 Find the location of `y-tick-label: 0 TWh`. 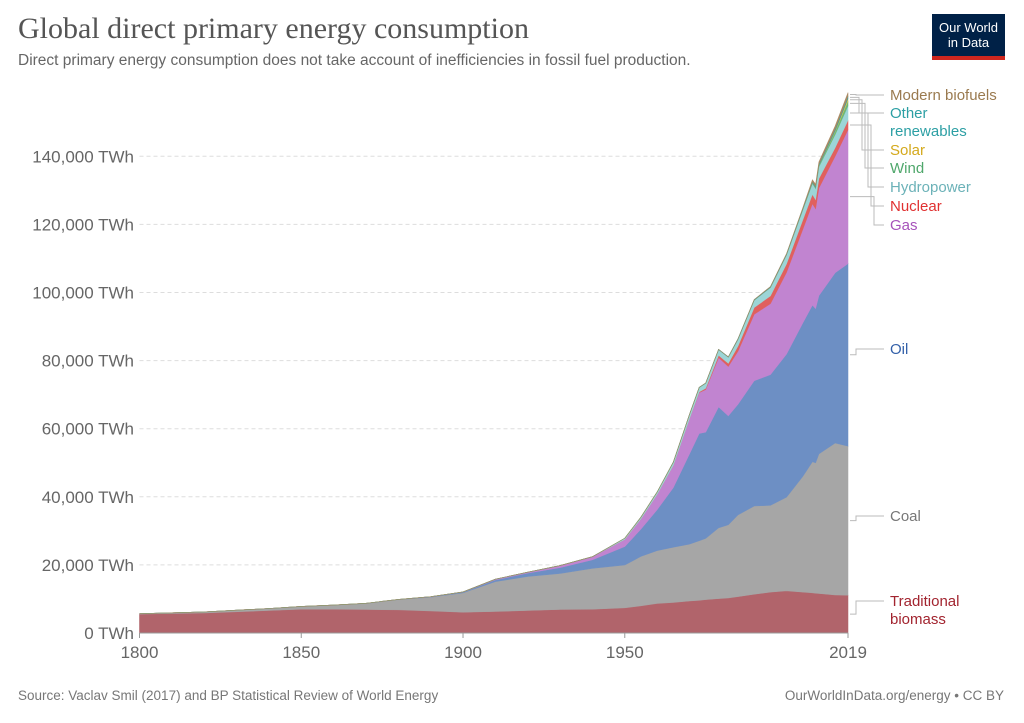

y-tick-label: 0 TWh is located at coordinates (109, 633).